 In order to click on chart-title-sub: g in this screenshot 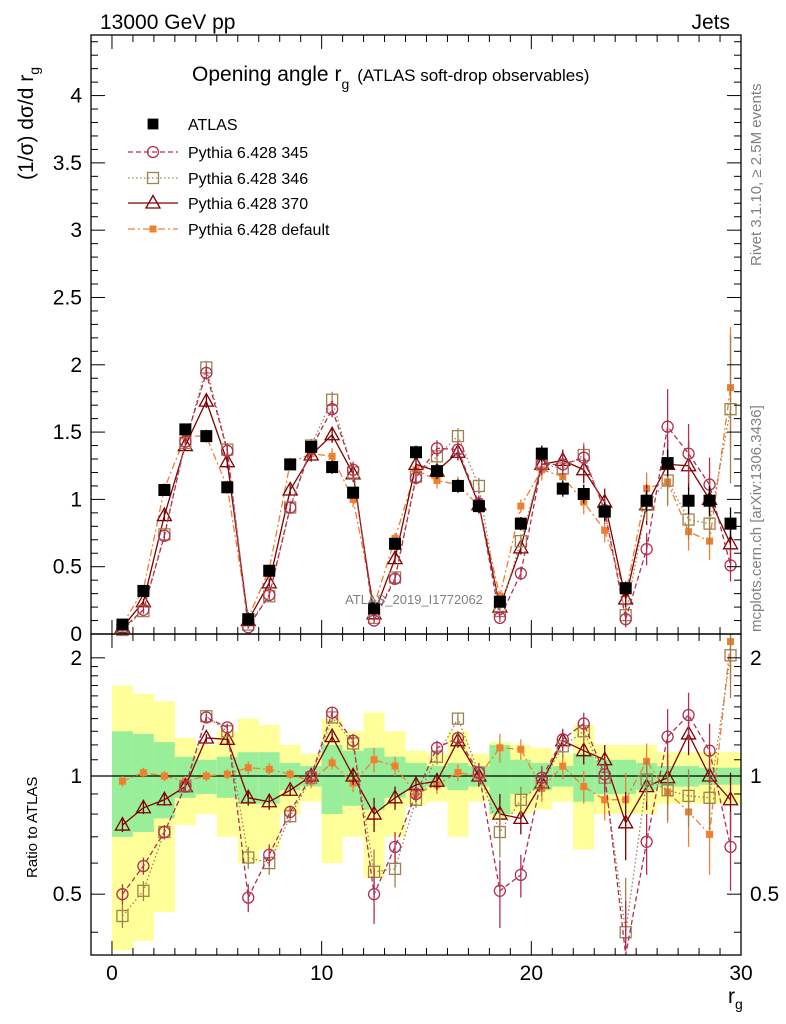, I will do `click(345, 84)`.